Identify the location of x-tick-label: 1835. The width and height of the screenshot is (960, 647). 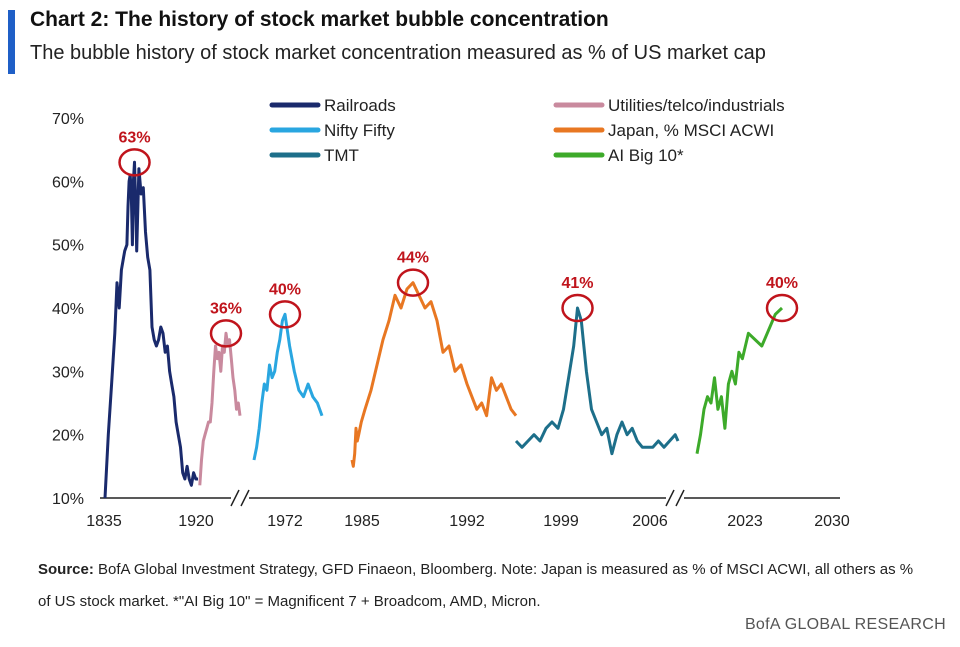
(104, 521).